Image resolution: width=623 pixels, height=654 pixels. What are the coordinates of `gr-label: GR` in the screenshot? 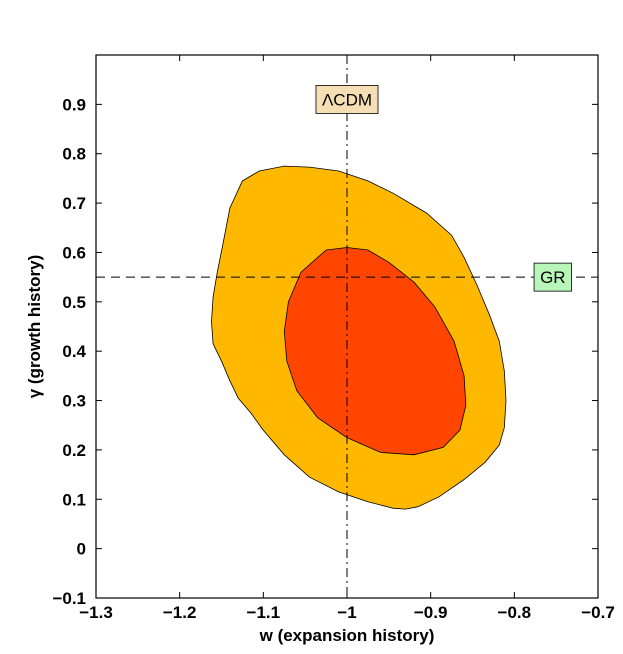 It's located at (553, 277).